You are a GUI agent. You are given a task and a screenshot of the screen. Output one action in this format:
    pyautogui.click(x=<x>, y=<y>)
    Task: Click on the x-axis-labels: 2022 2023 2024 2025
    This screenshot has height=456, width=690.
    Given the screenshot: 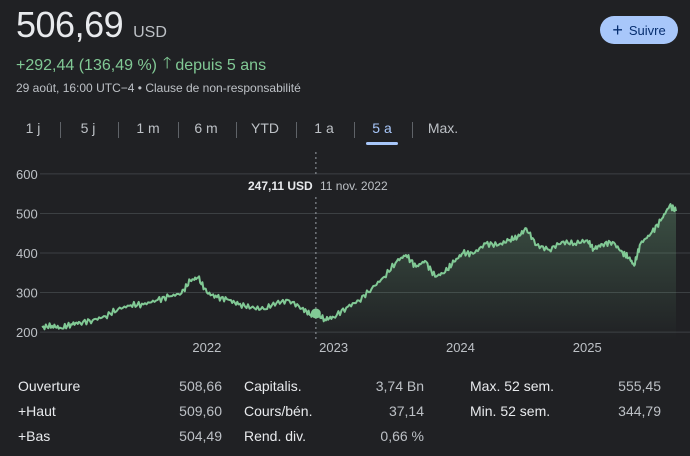 What is the action you would take?
    pyautogui.click(x=396, y=347)
    